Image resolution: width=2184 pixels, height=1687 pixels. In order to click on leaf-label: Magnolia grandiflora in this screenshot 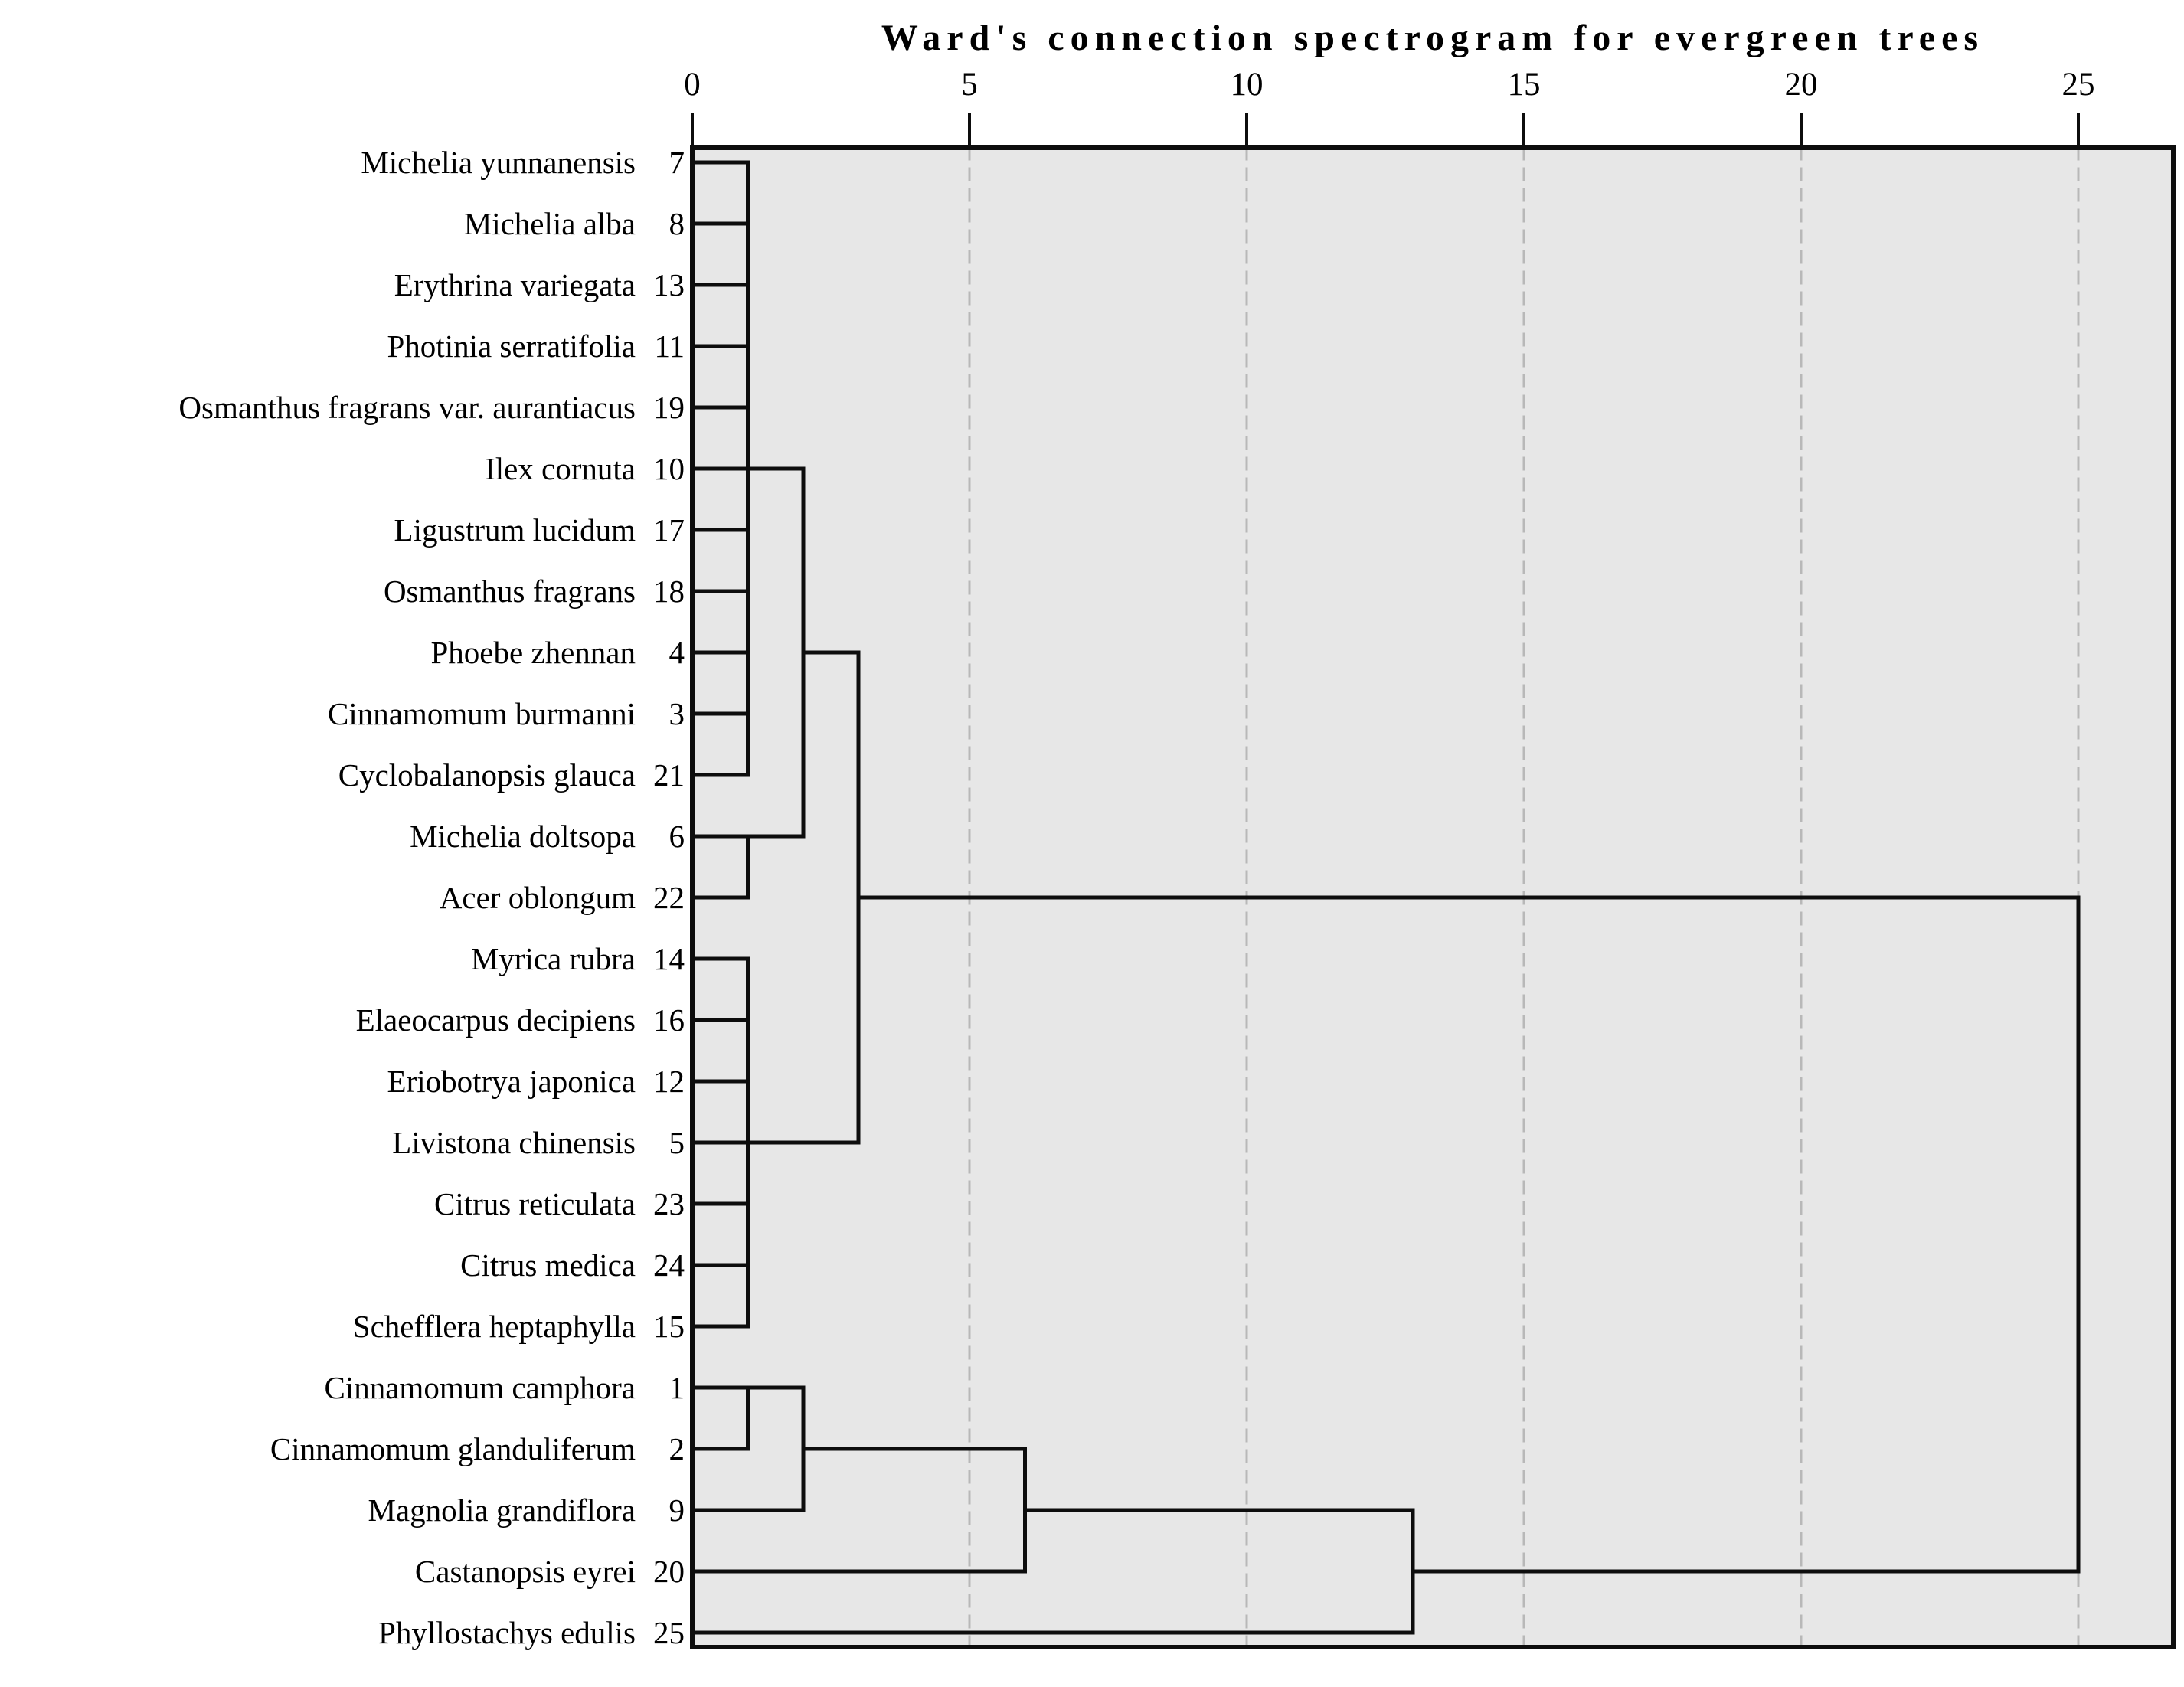, I will do `click(502, 1510)`.